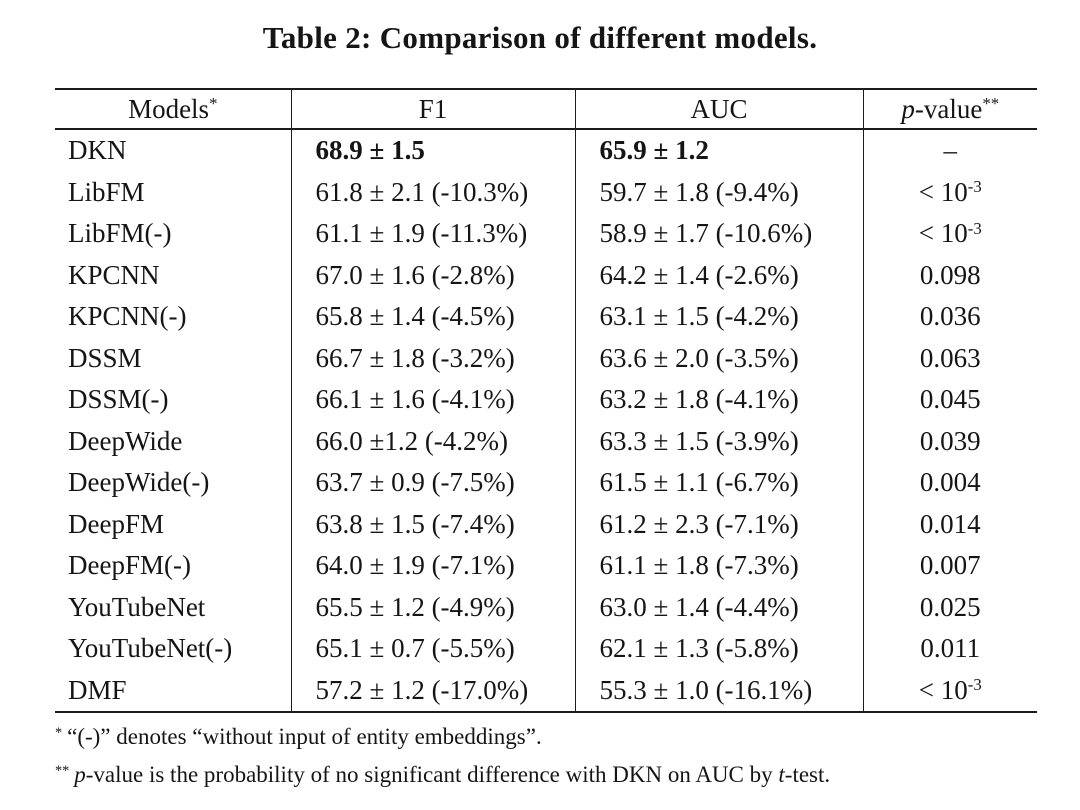  I want to click on f1-cell: 63.8 ± 1.5 (-7.4%), so click(432, 524).